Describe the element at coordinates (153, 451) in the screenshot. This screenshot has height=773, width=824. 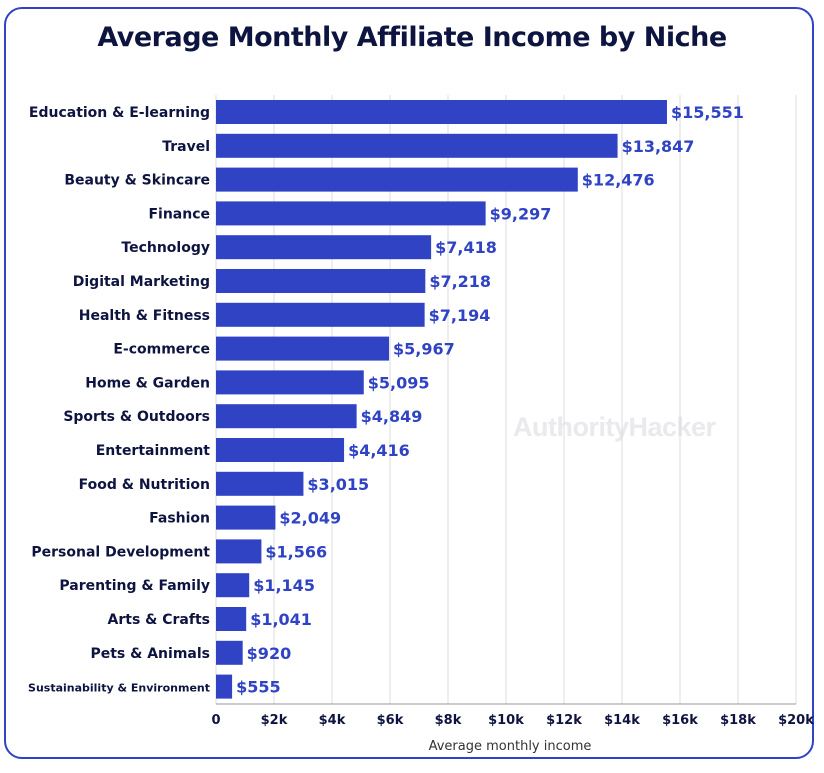
I see `category-label: Entertainment` at that location.